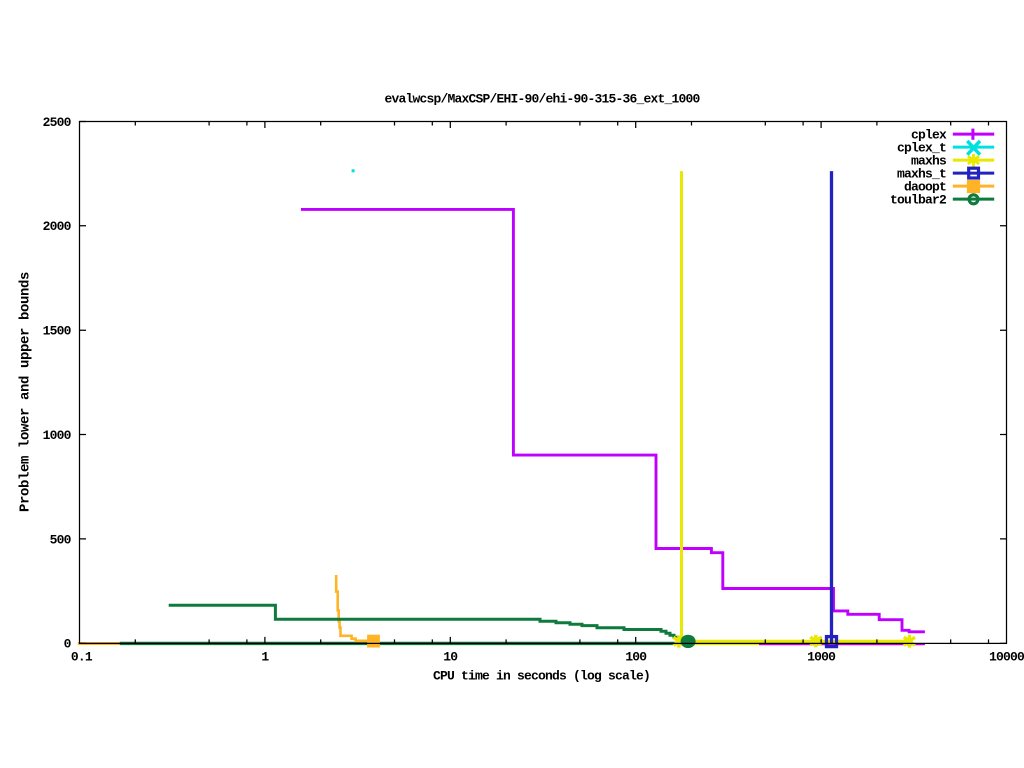  Describe the element at coordinates (57, 226) in the screenshot. I see `svg-text: 2000` at that location.